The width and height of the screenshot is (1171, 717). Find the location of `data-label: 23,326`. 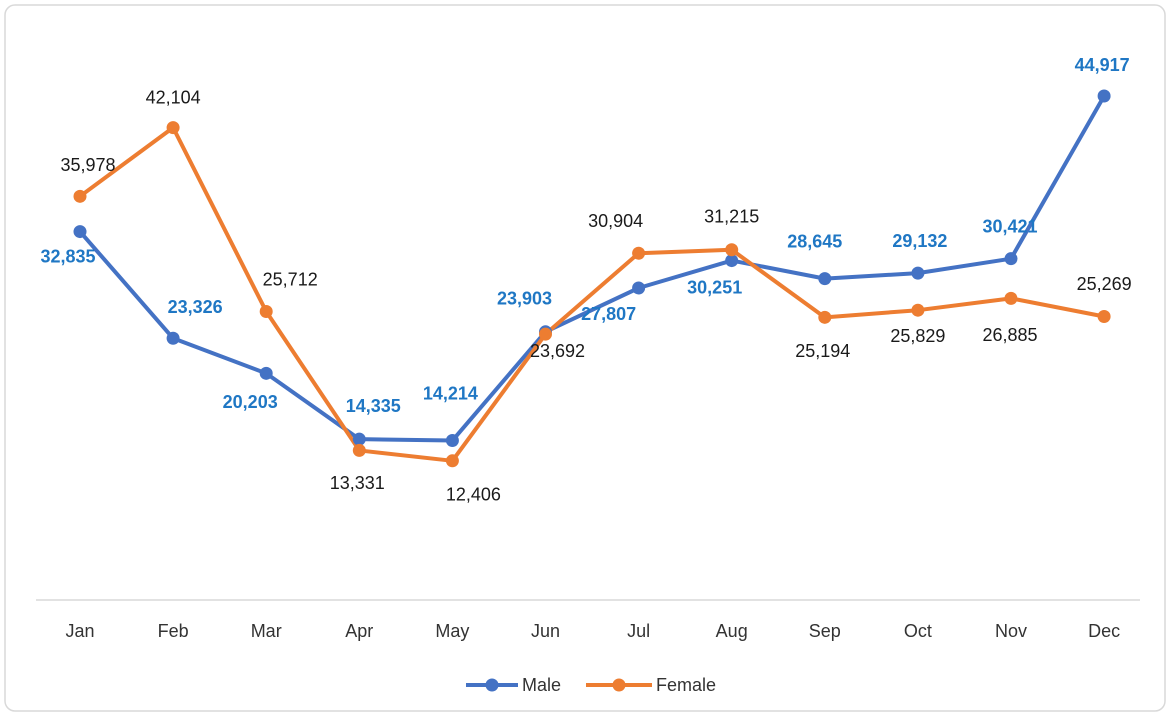

data-label: 23,326 is located at coordinates (195, 307).